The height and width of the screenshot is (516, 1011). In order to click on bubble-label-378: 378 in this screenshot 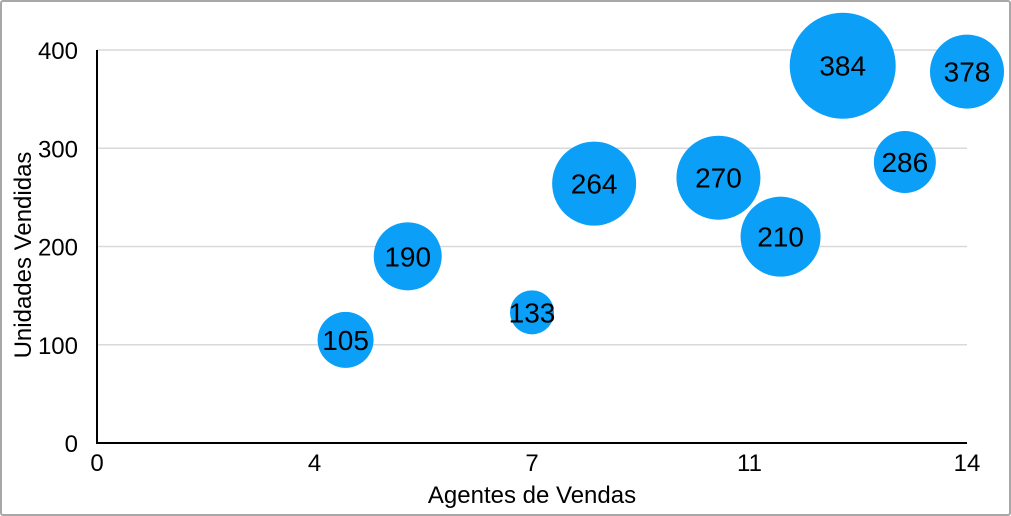, I will do `click(967, 72)`.